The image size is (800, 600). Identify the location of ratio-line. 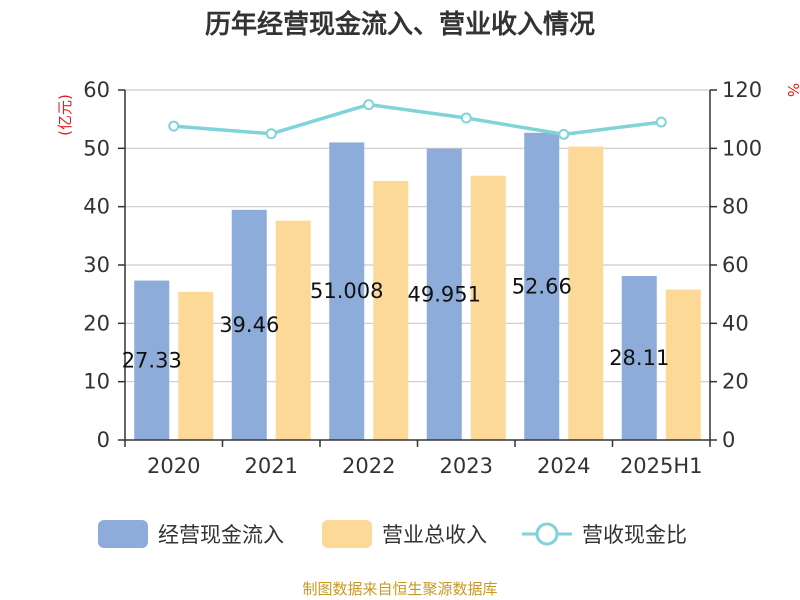
(417, 119).